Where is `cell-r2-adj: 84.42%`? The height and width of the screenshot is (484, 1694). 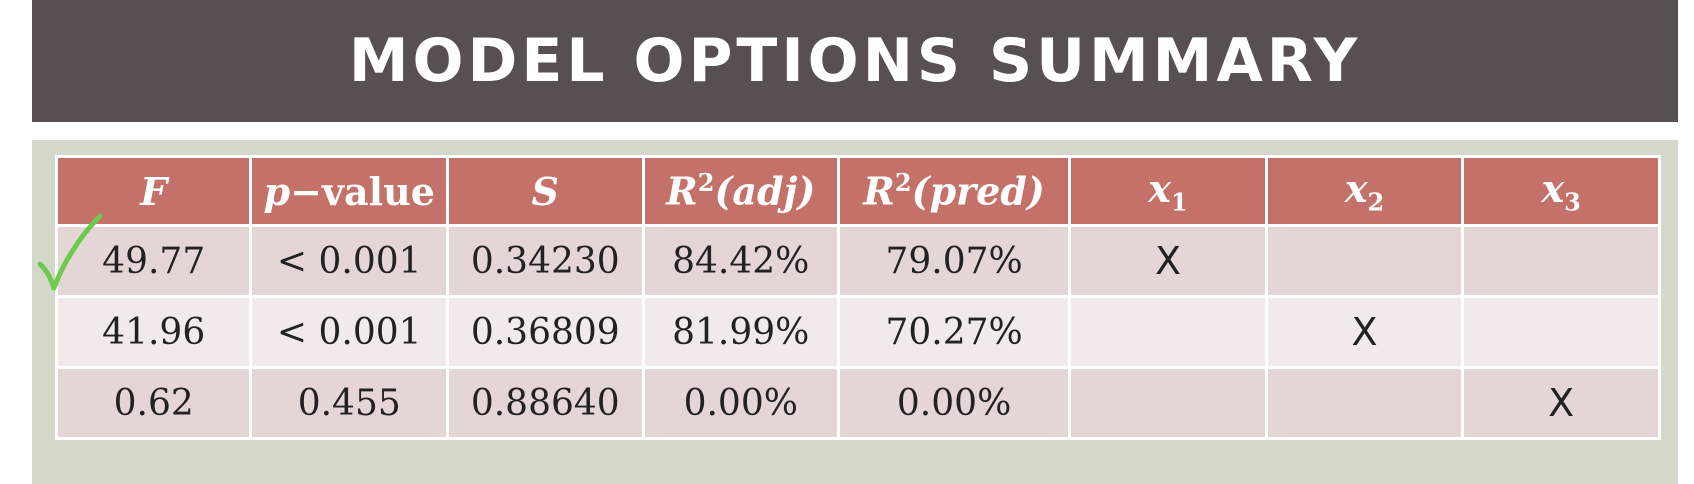
cell-r2-adj: 84.42% is located at coordinates (741, 261).